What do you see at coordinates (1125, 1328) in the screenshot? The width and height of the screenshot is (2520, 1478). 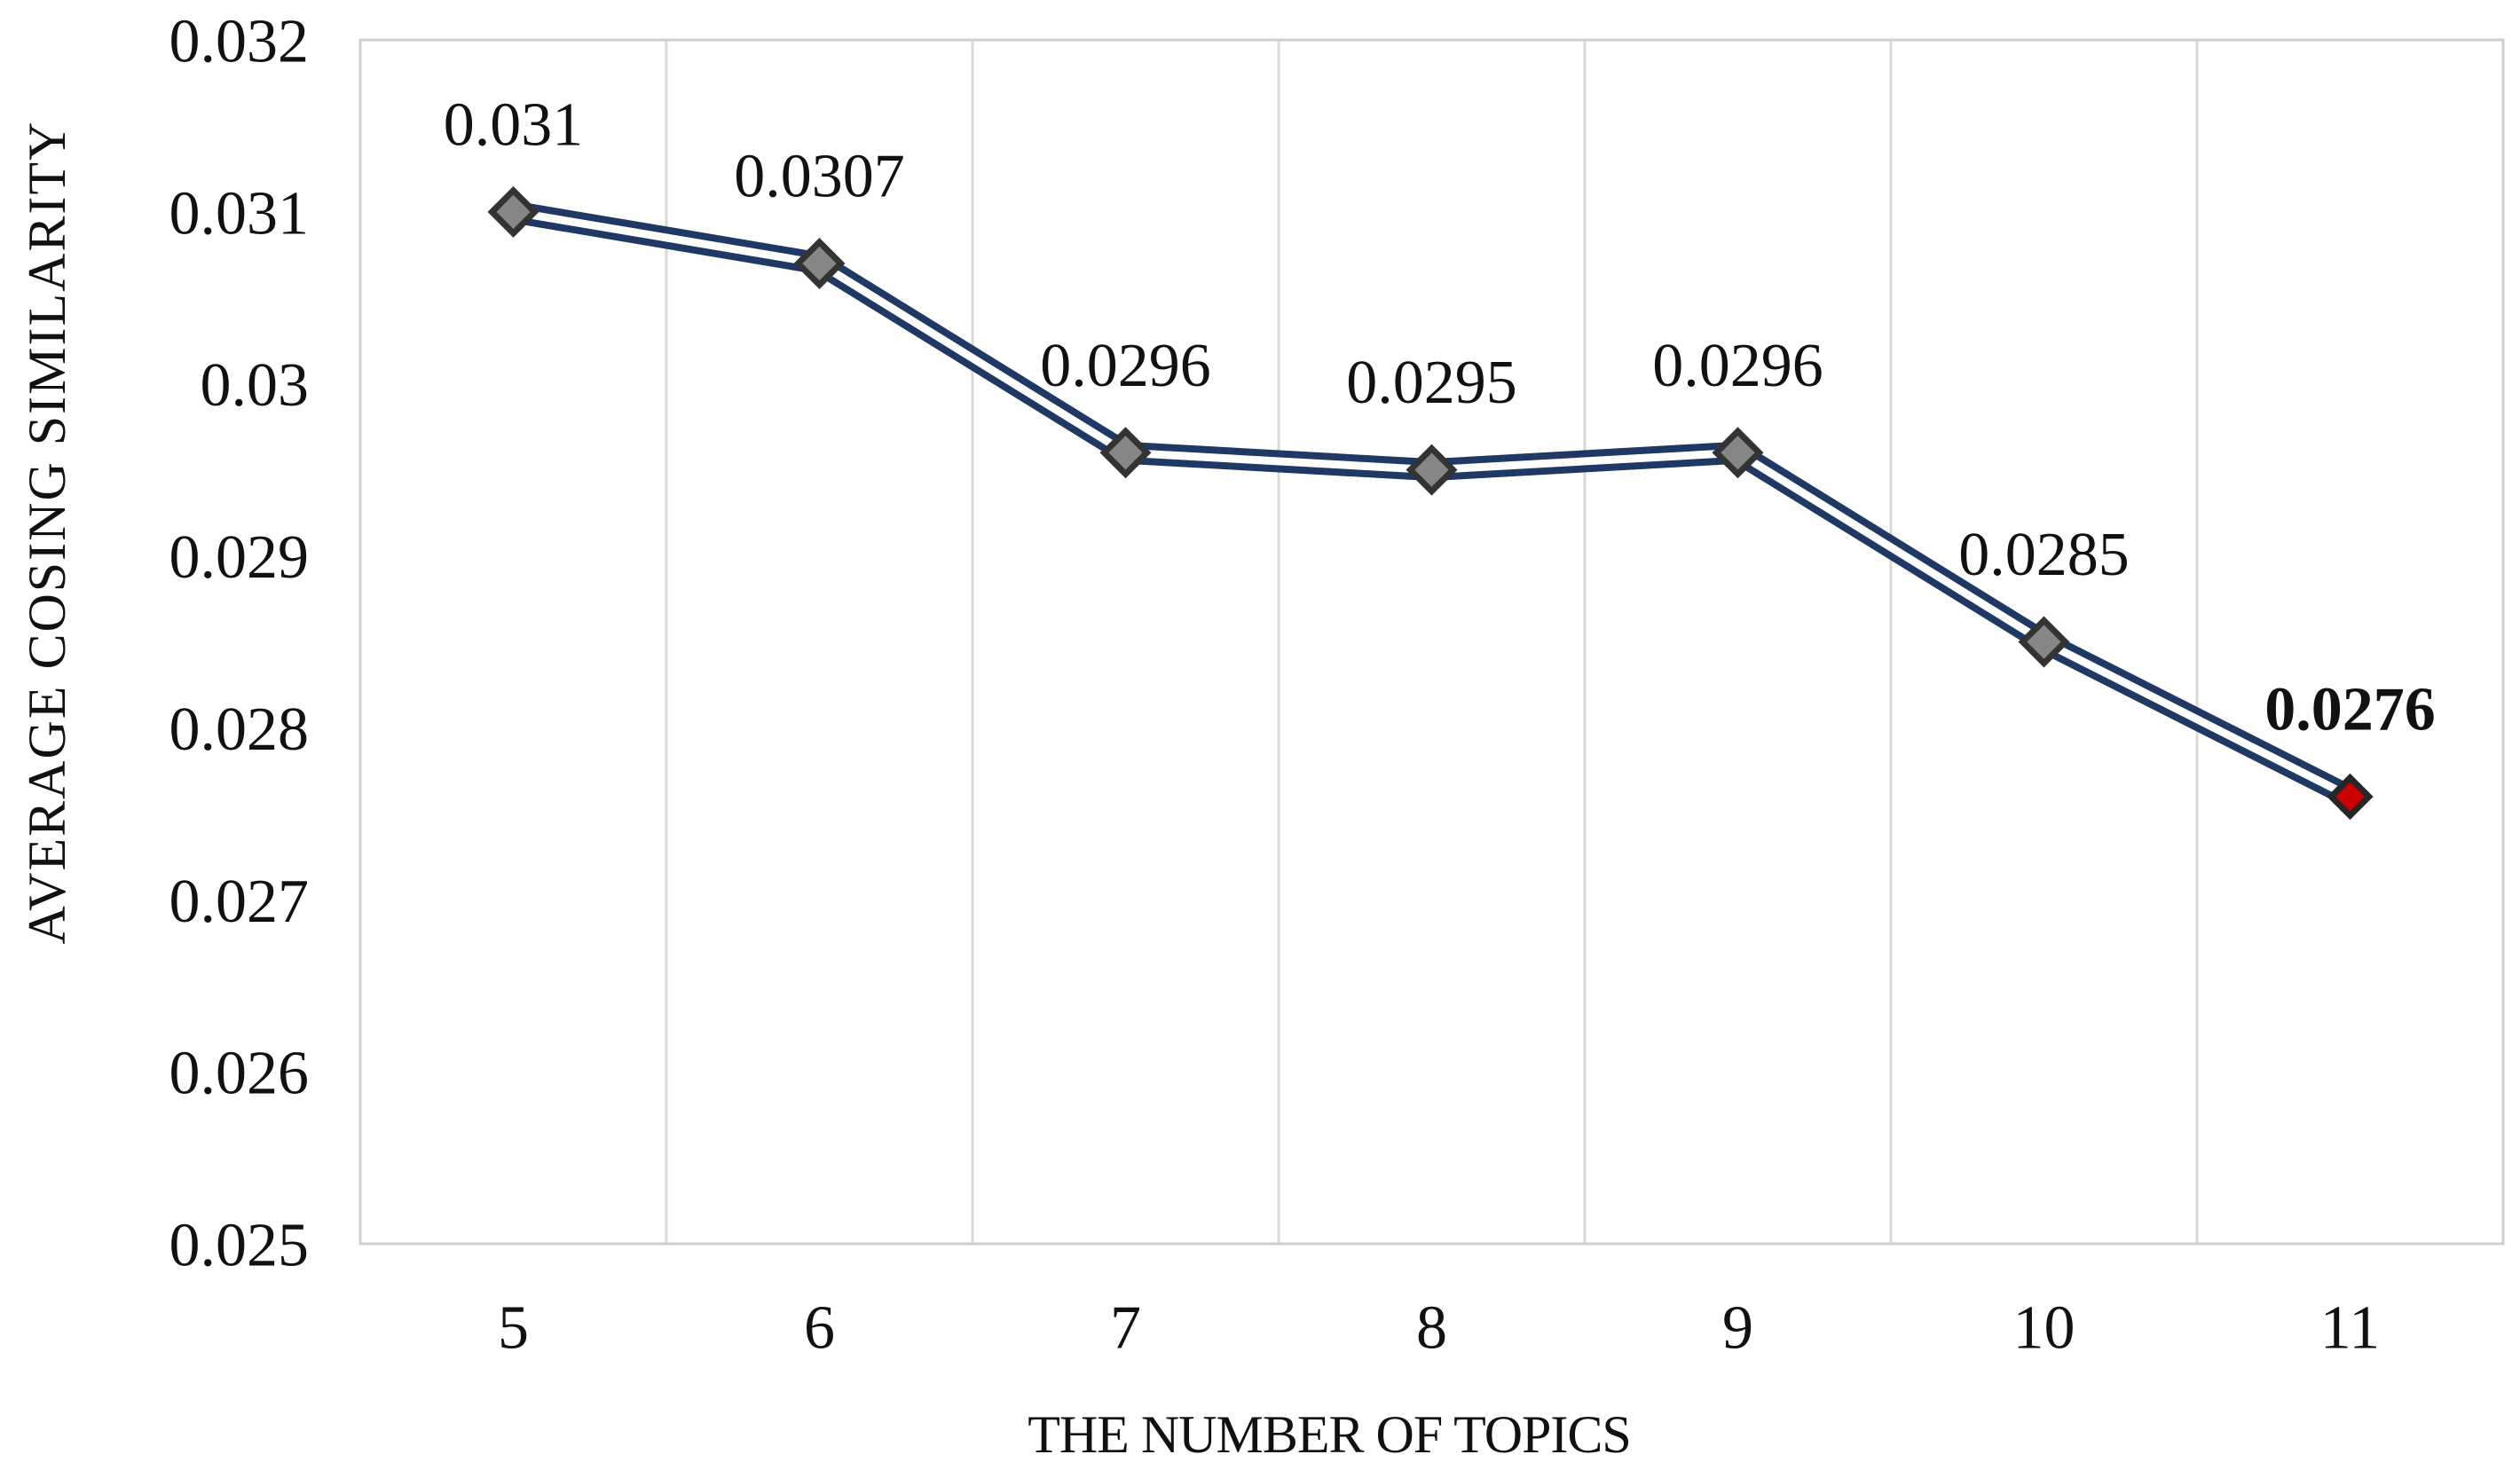 I see `x-tick-label: 7` at bounding box center [1125, 1328].